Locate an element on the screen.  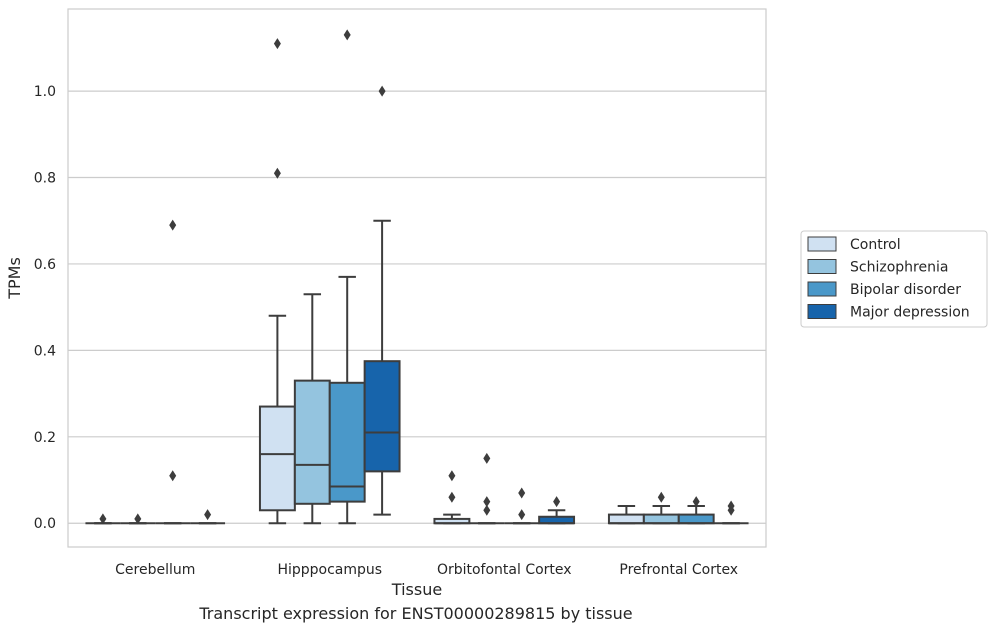
x-tick-label: Prefrontal Cortex is located at coordinates (678, 570).